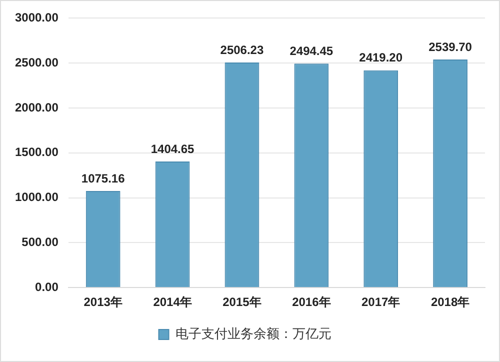 Image resolution: width=500 pixels, height=362 pixels. What do you see at coordinates (36, 197) in the screenshot?
I see `y-tick-label: 1000.00` at bounding box center [36, 197].